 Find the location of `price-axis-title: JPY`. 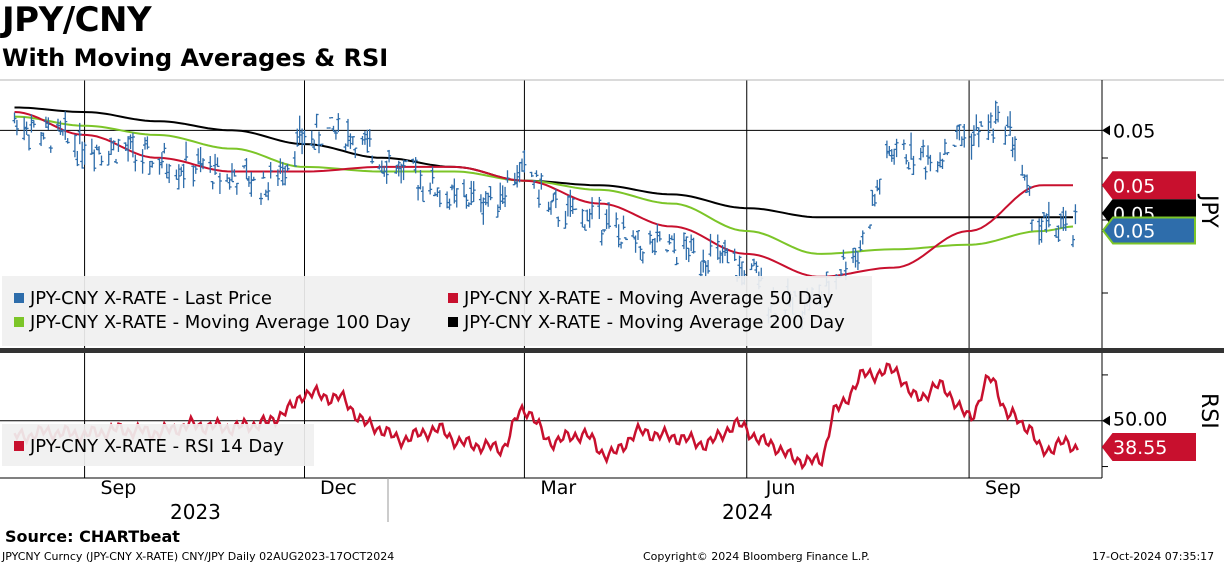

price-axis-title: JPY is located at coordinates (1208, 210).